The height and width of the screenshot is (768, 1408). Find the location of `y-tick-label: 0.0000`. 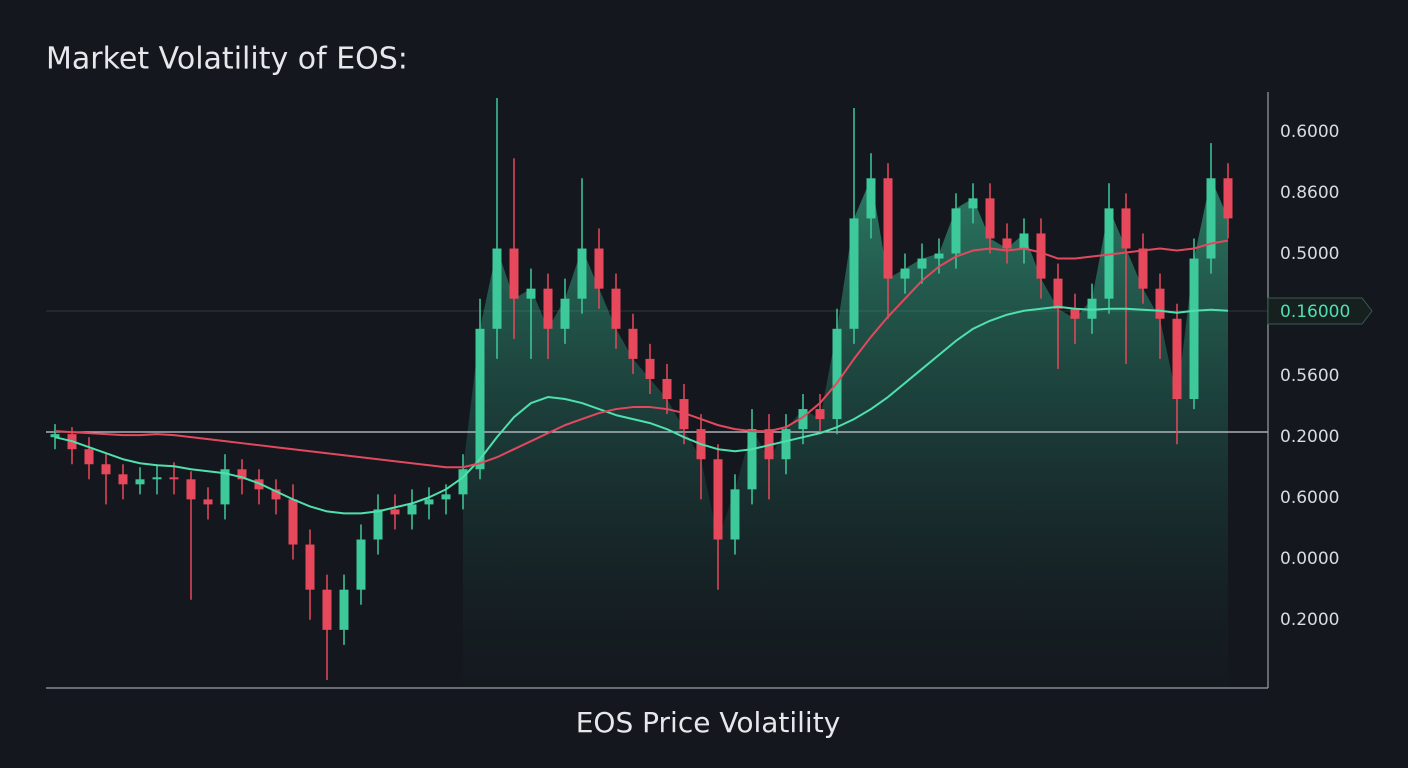

y-tick-label: 0.0000 is located at coordinates (1309, 559).